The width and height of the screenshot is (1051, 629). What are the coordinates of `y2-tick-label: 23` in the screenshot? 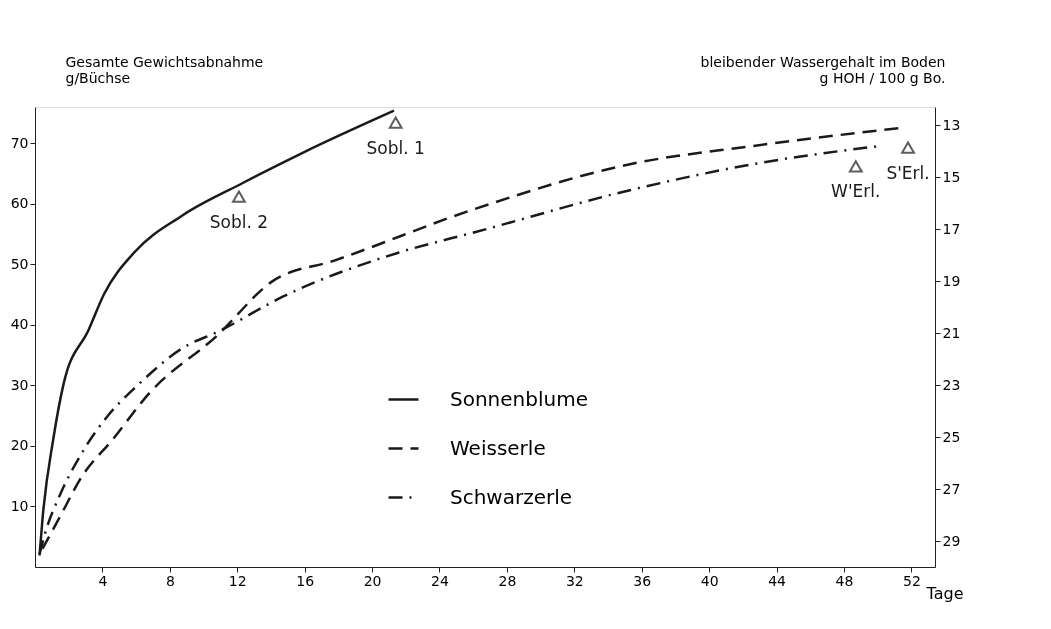 It's located at (951, 384).